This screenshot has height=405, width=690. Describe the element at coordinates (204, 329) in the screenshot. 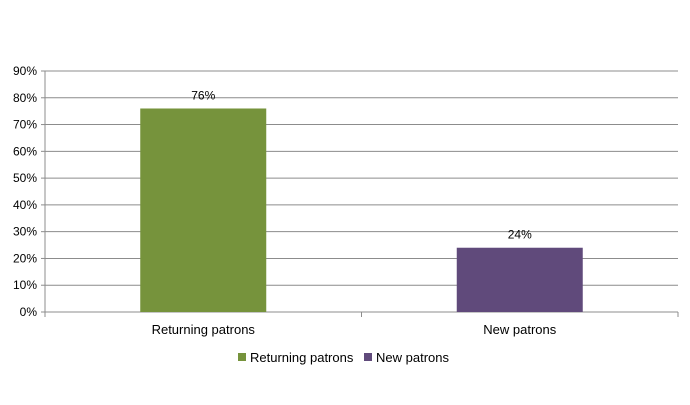

I see `x-category-label: Returning patrons` at that location.